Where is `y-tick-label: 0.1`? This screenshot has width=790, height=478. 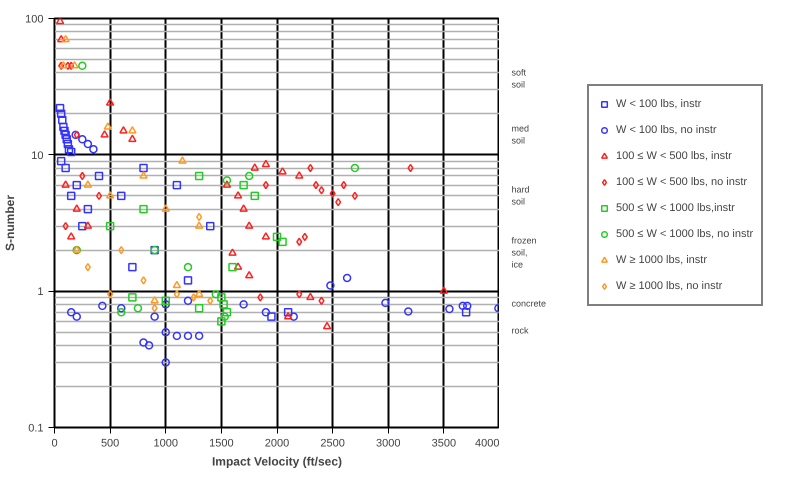
y-tick-label: 0.1 is located at coordinates (36, 428).